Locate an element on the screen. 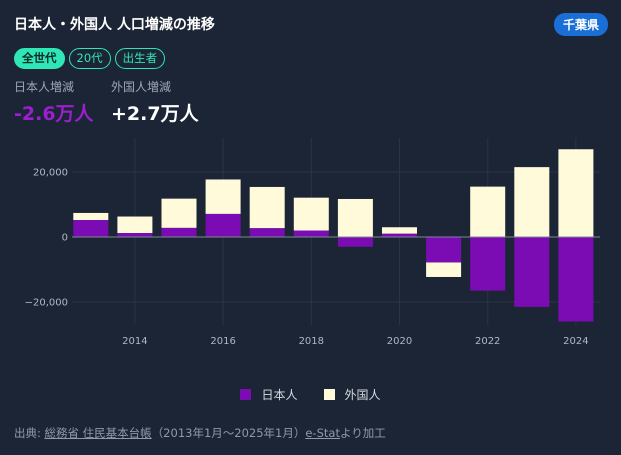 This screenshot has height=455, width=621. legend-label-foreign: 外国人 is located at coordinates (362, 395).